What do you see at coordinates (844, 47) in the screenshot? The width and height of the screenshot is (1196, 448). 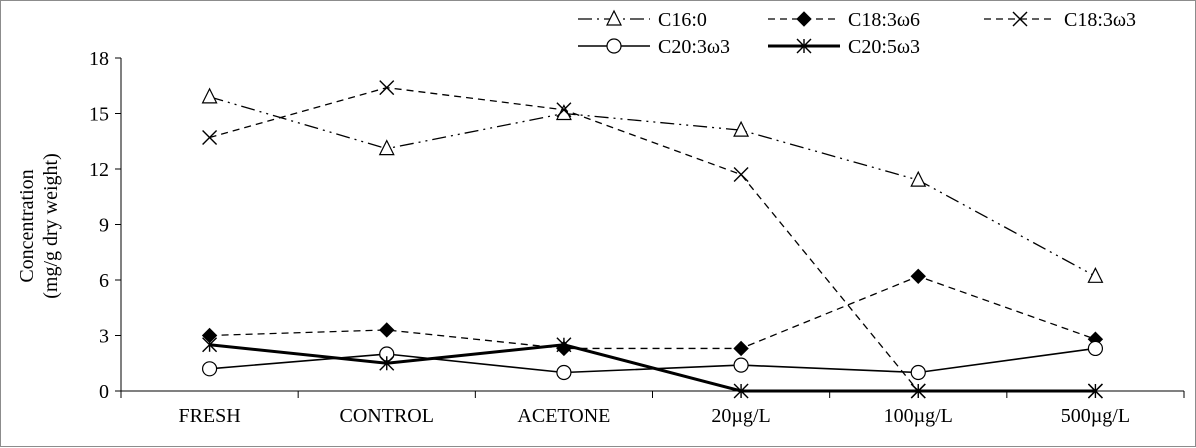 I see `legend-entry: C20:5ω3` at bounding box center [844, 47].